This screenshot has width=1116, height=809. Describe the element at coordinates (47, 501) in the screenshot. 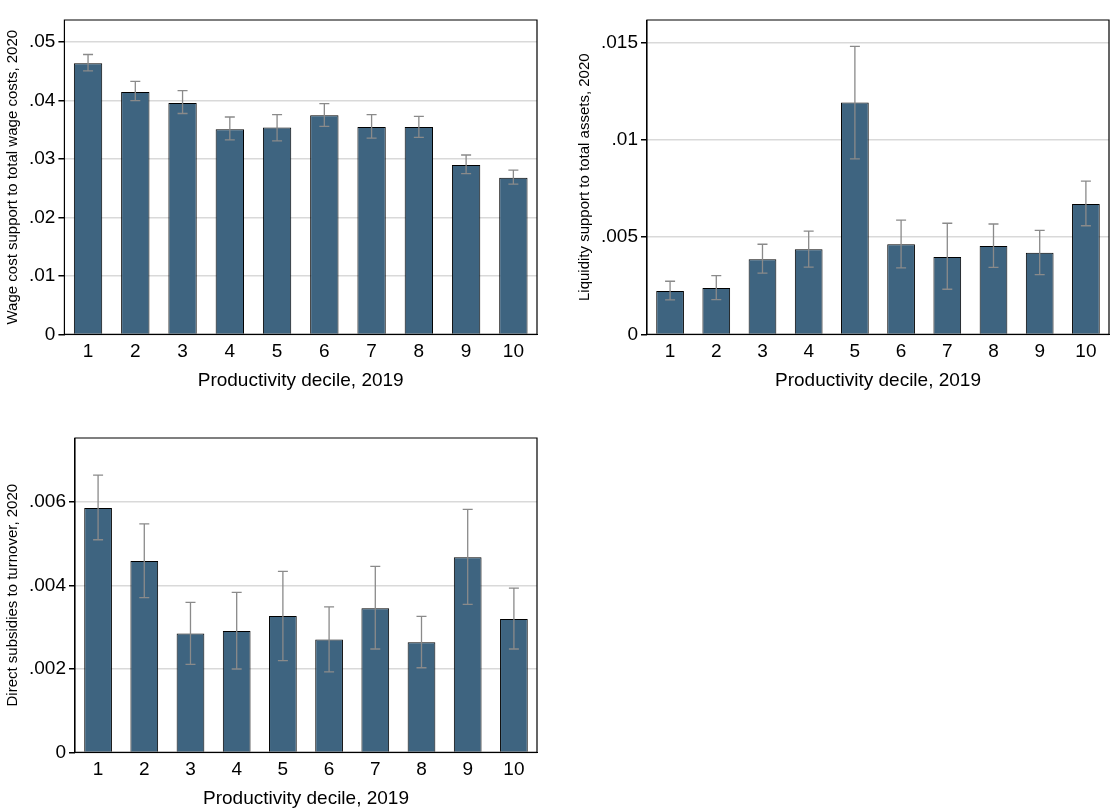

I see `y-tick-label: .006` at that location.